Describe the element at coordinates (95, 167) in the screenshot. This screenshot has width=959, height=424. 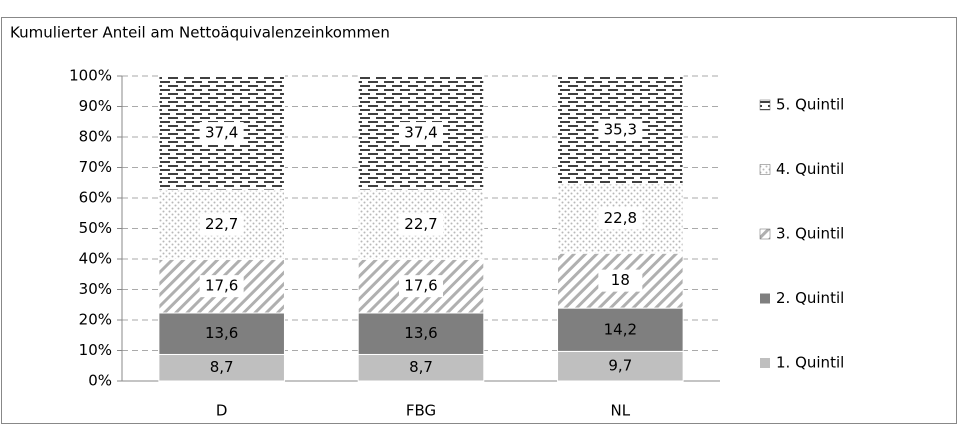
I see `y-tick-label: 70%` at that location.